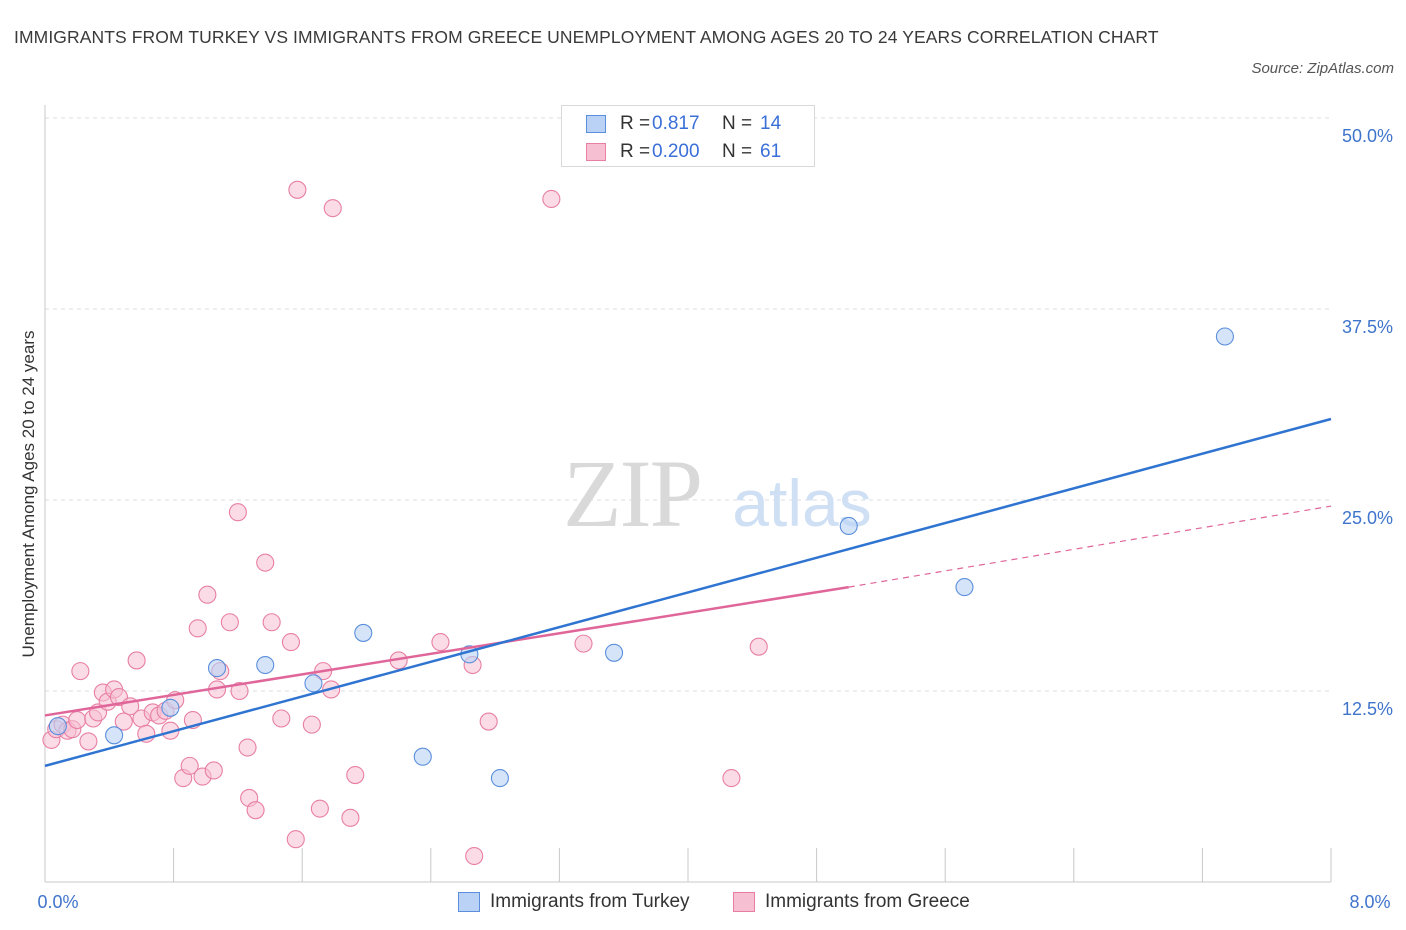 This screenshot has height=930, width=1406. Describe the element at coordinates (744, 902) in the screenshot. I see `greece-legend-swatch` at that location.